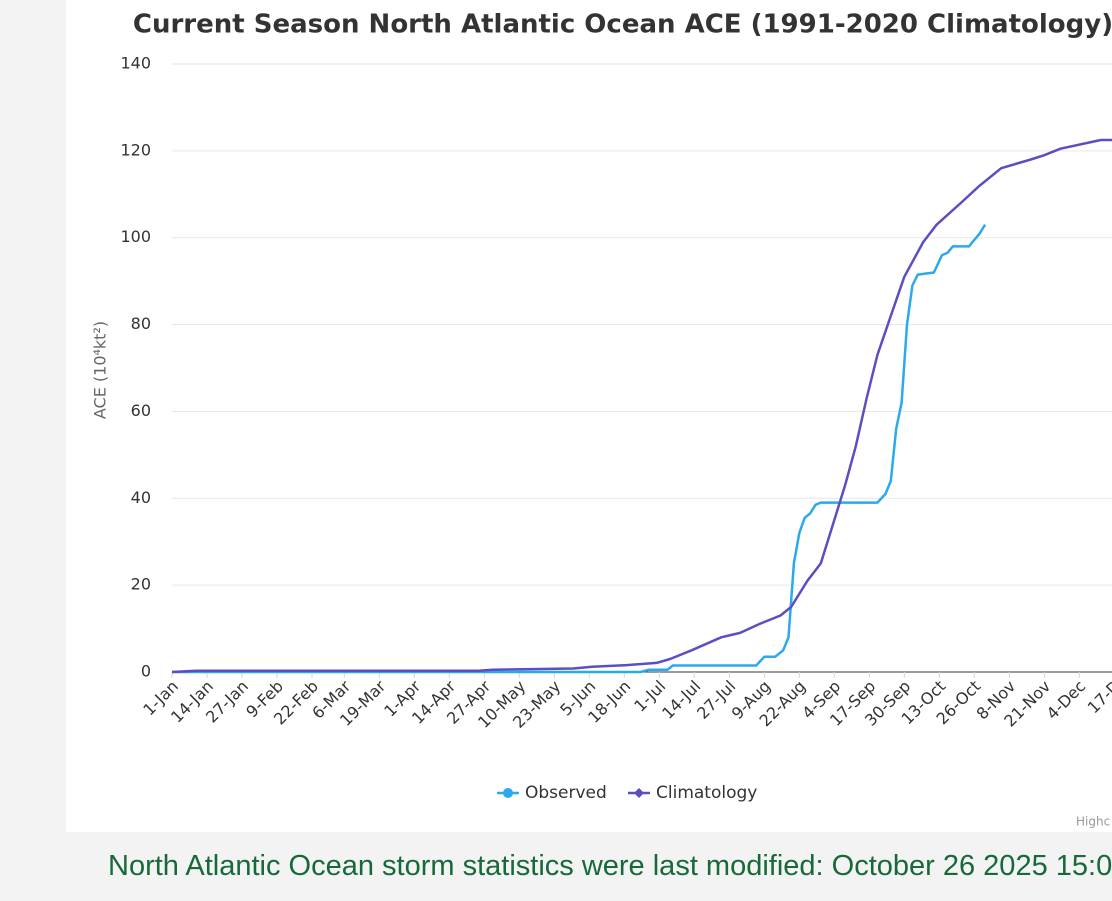 The height and width of the screenshot is (901, 1112). What do you see at coordinates (1093, 822) in the screenshot?
I see `credit: Highc` at bounding box center [1093, 822].